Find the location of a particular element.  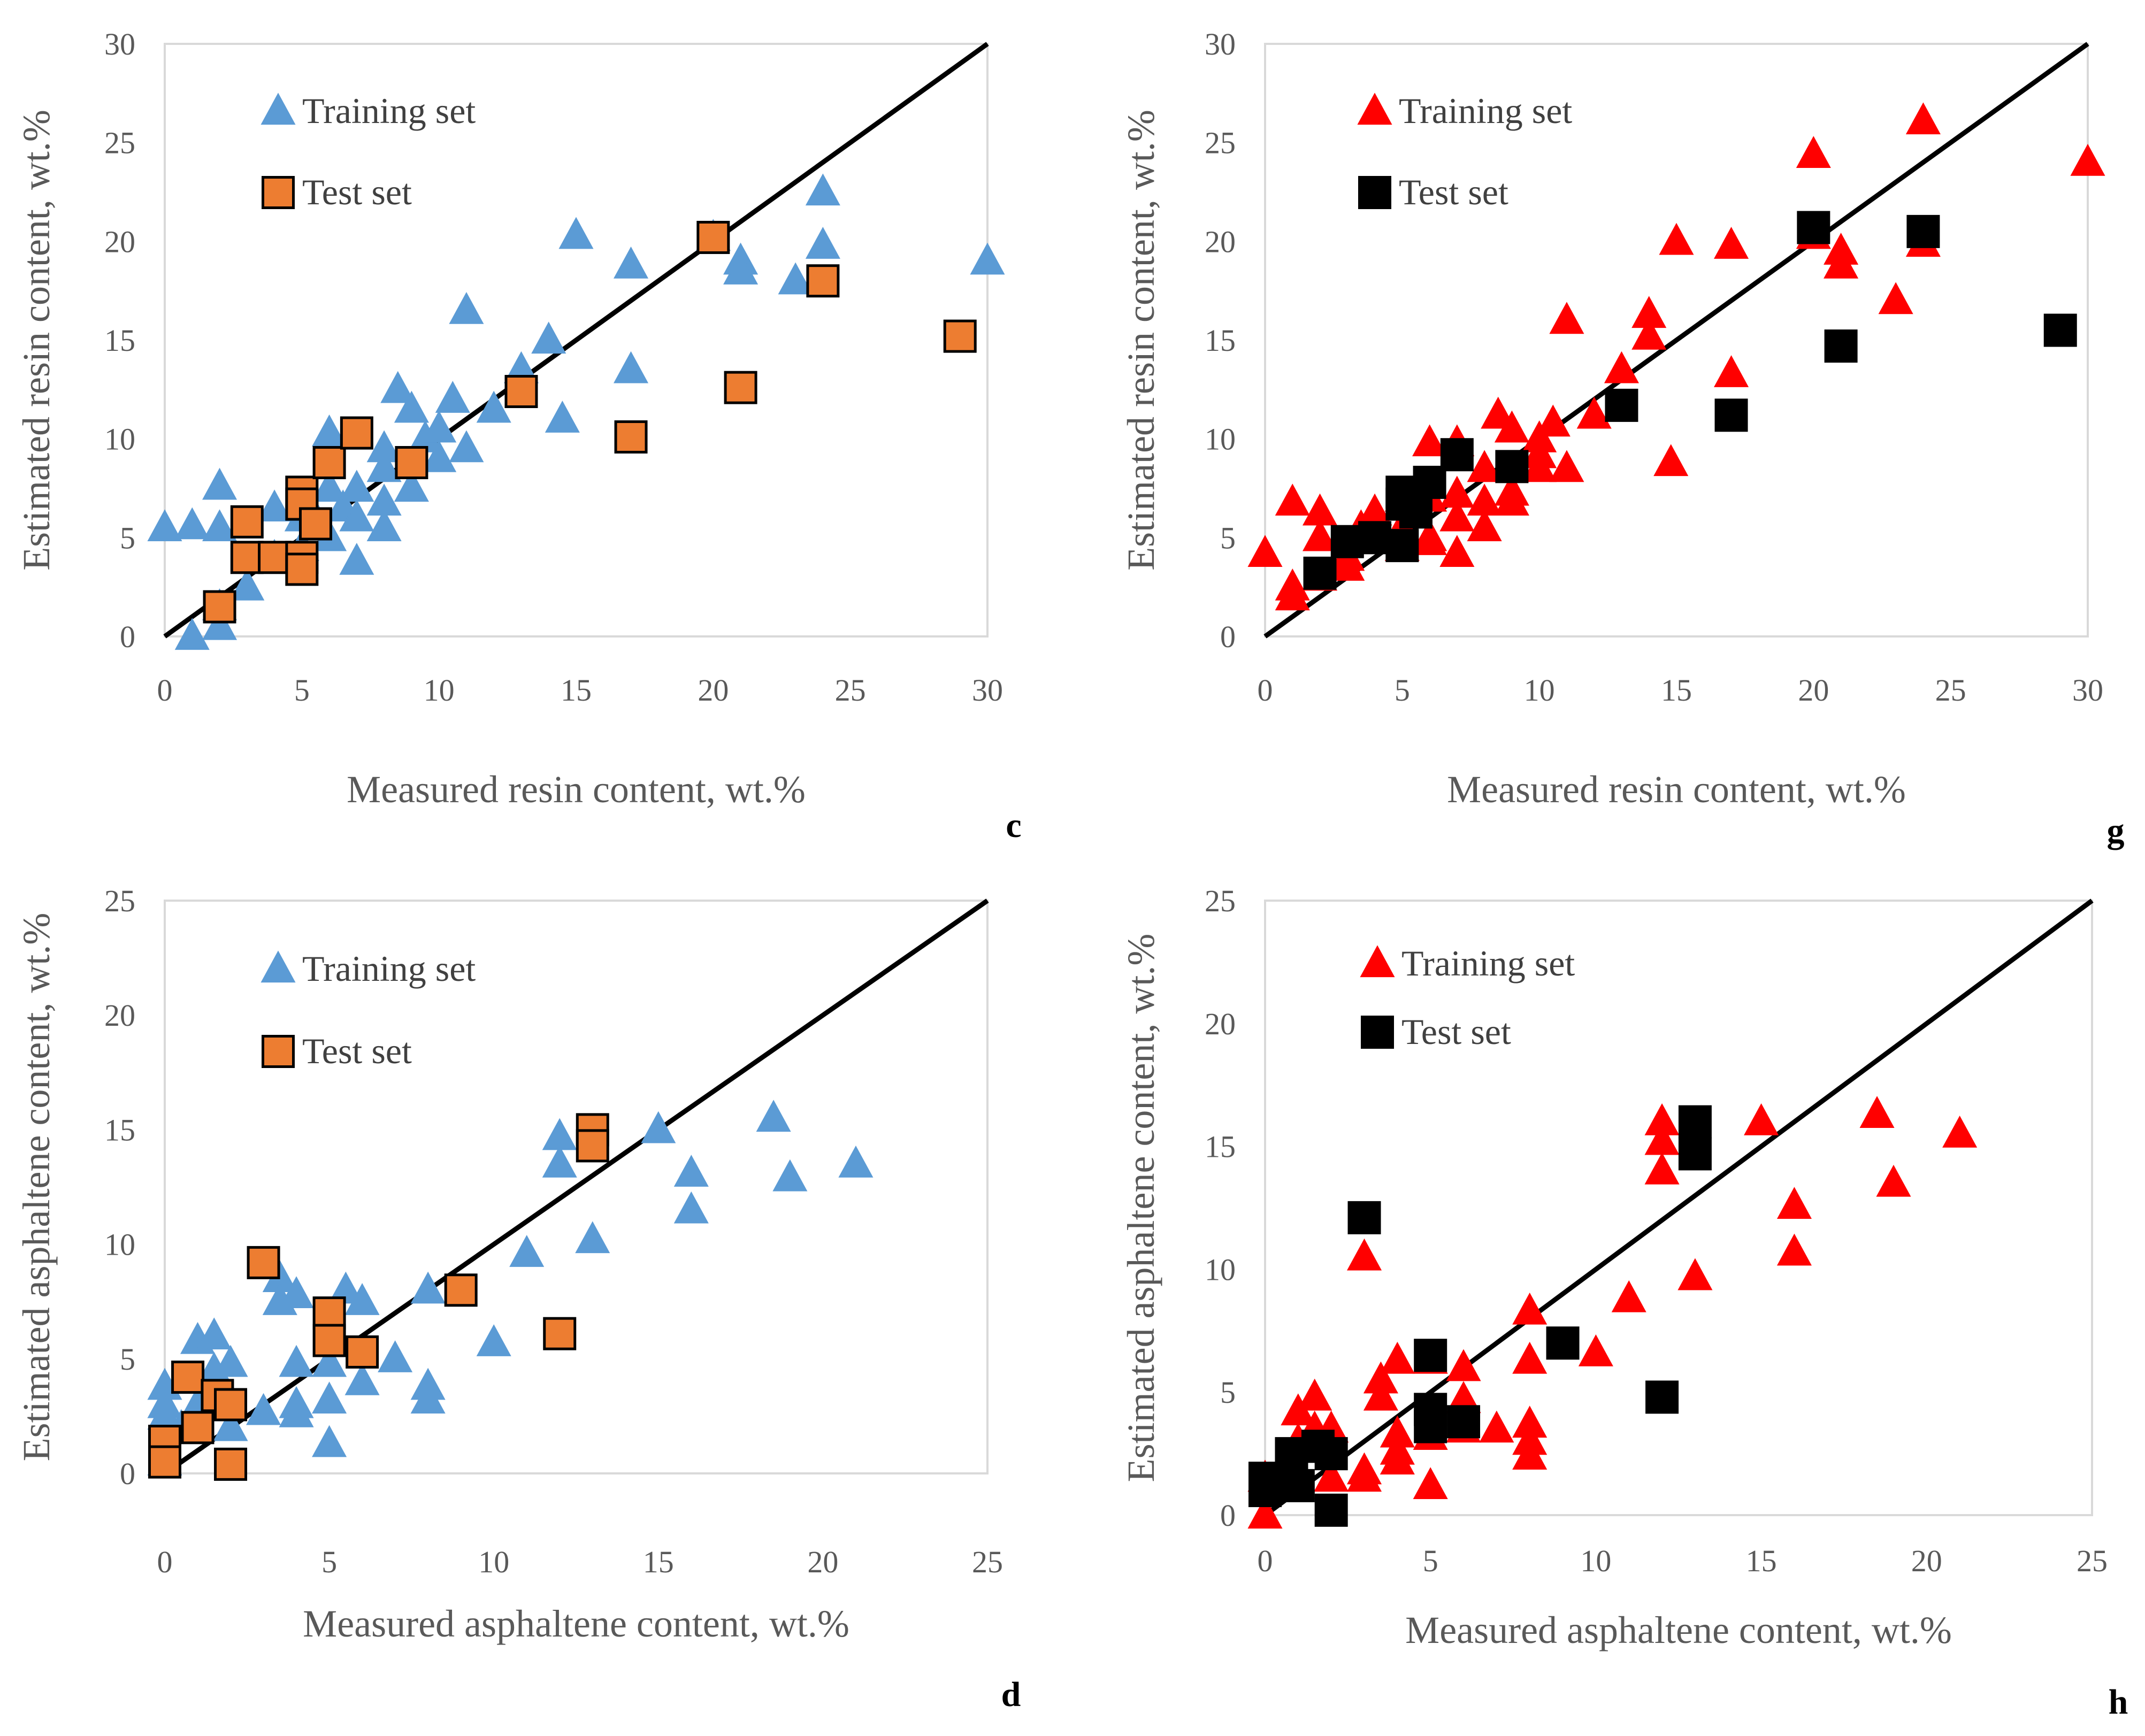

y-tick-label: 15 is located at coordinates (119, 340).